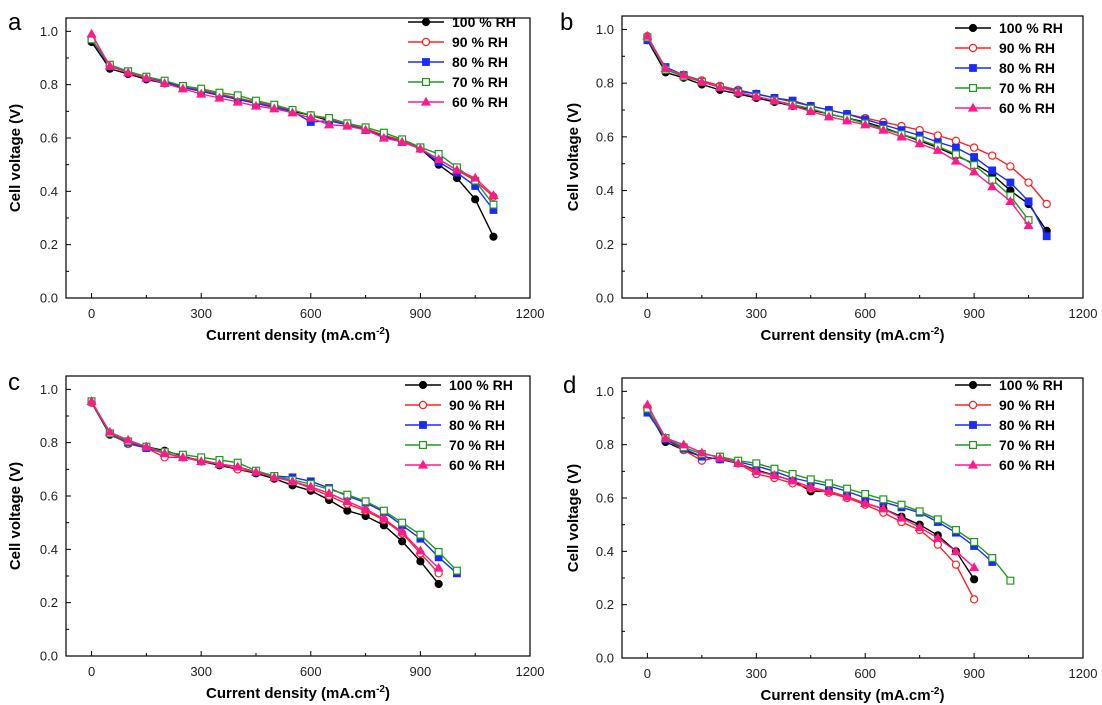 This screenshot has width=1102, height=705. Describe the element at coordinates (49, 84) in the screenshot. I see `y-tick-label: 0.8` at that location.